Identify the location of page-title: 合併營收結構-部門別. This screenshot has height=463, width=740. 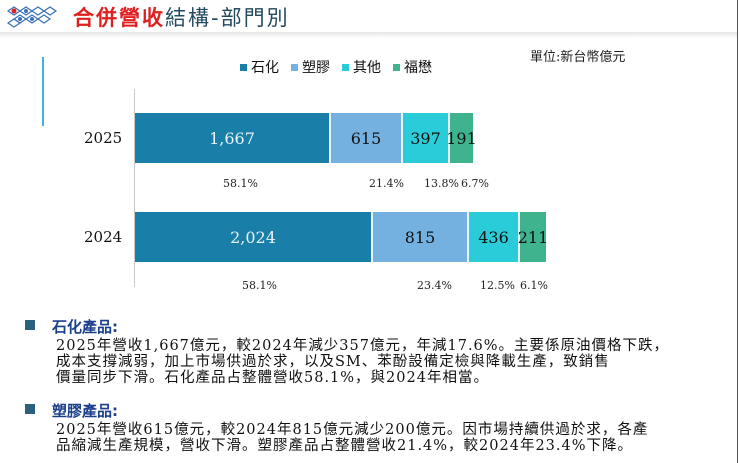
(181, 17).